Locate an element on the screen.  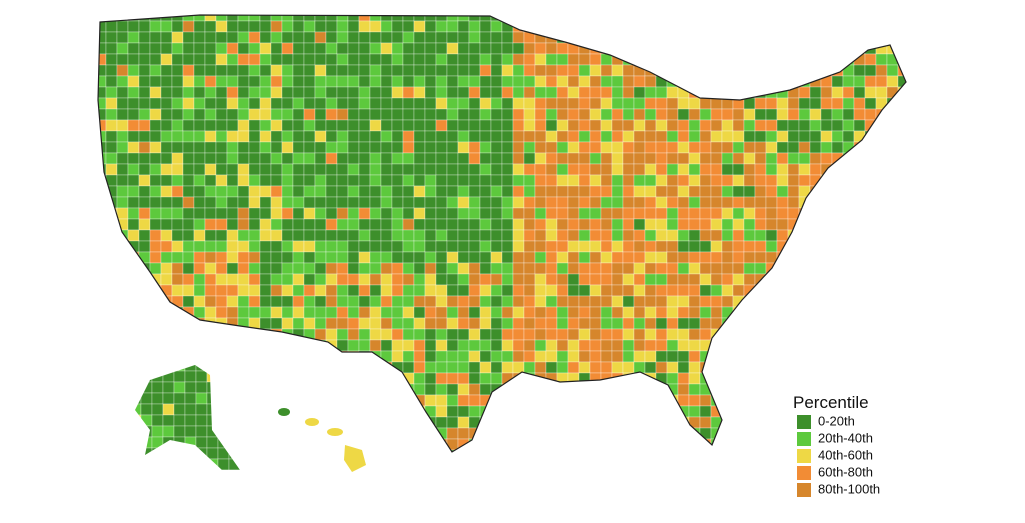
legend-swatch is located at coordinates (804, 456).